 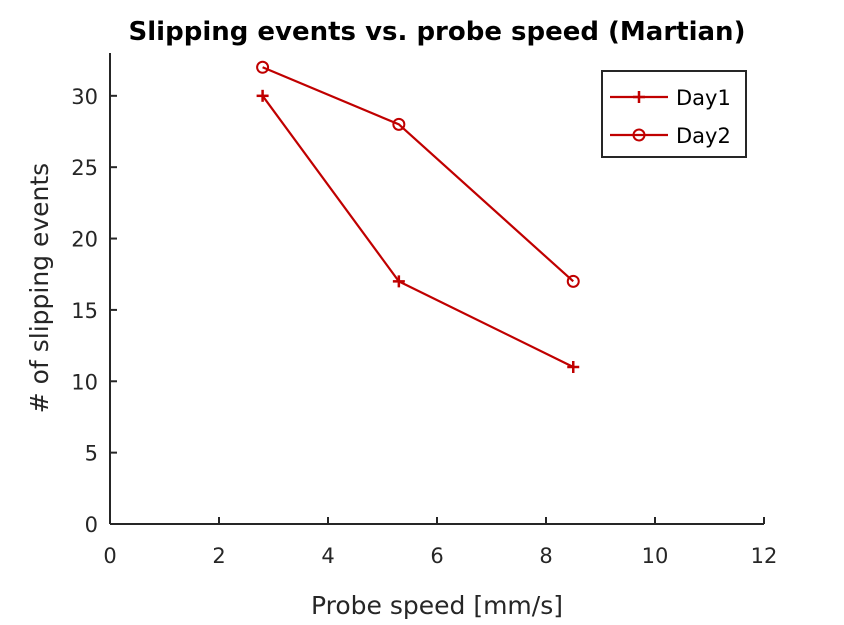 I want to click on legend-marker-day2, so click(x=639, y=135).